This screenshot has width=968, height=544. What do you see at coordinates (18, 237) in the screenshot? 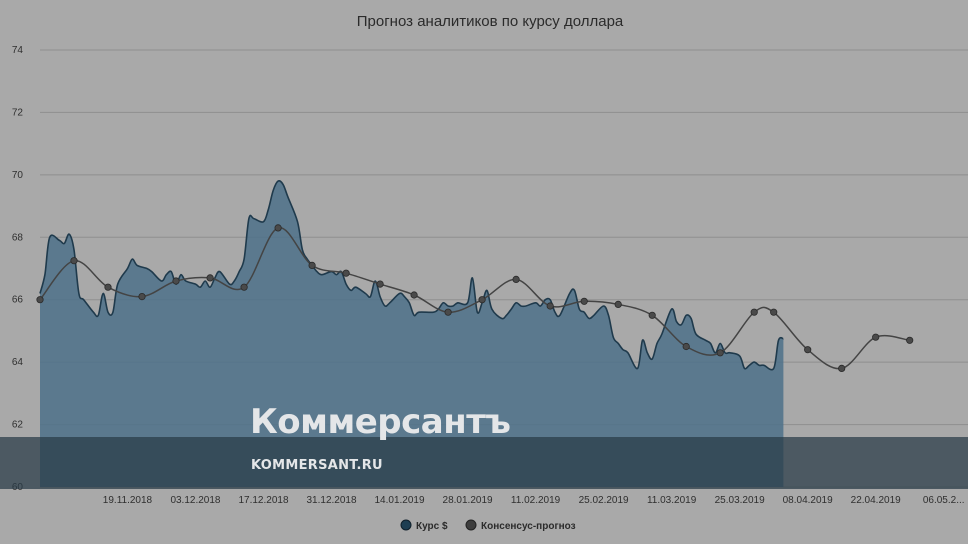
I see `y-tick-label: 68` at bounding box center [18, 237].